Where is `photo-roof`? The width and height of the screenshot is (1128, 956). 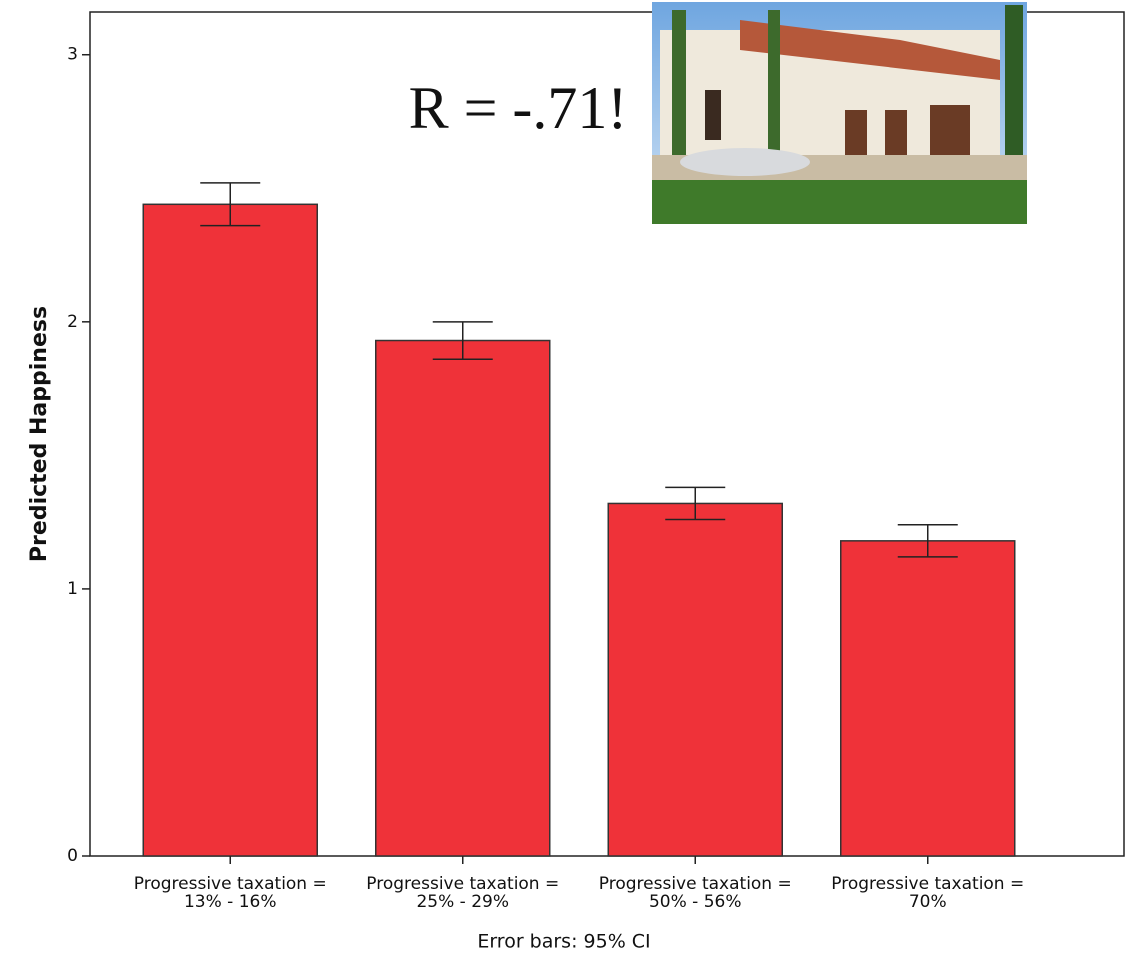 photo-roof is located at coordinates (870, 50).